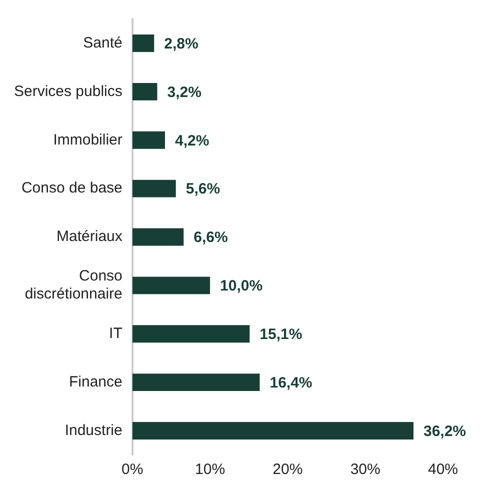  Describe the element at coordinates (184, 92) in the screenshot. I see `data-label: 3,2%` at that location.